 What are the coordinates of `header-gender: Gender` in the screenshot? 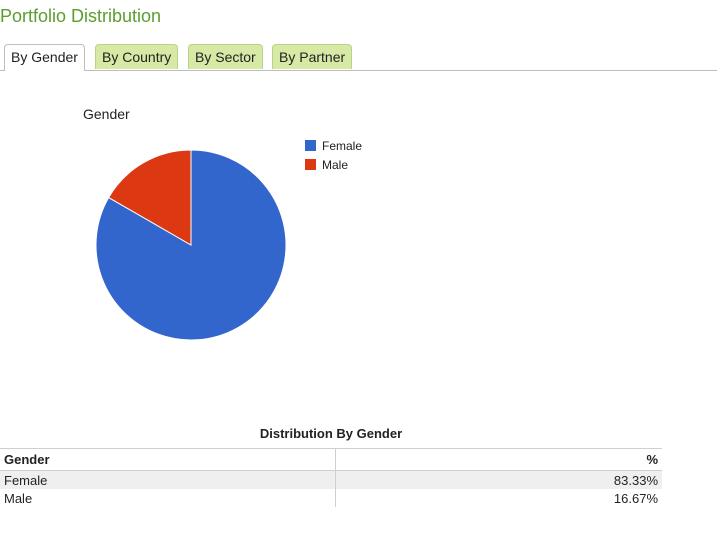 It's located at (168, 459).